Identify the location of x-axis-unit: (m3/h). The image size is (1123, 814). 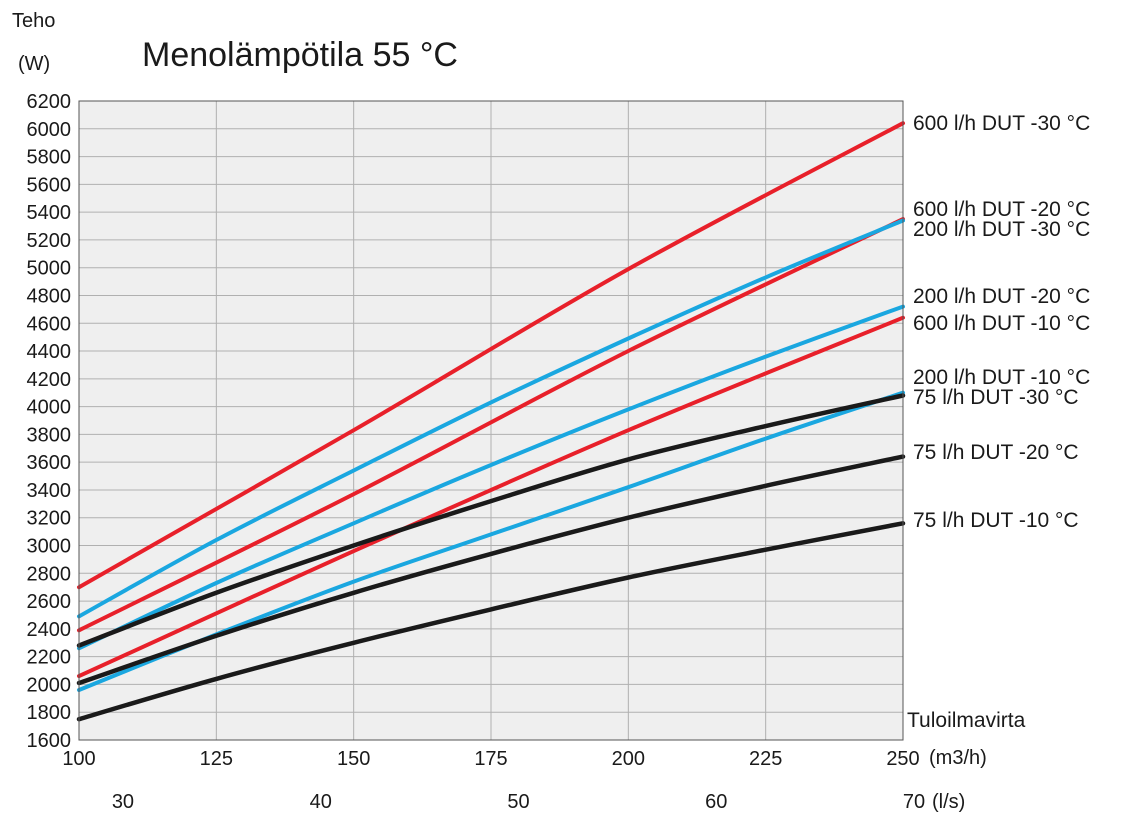
(958, 758).